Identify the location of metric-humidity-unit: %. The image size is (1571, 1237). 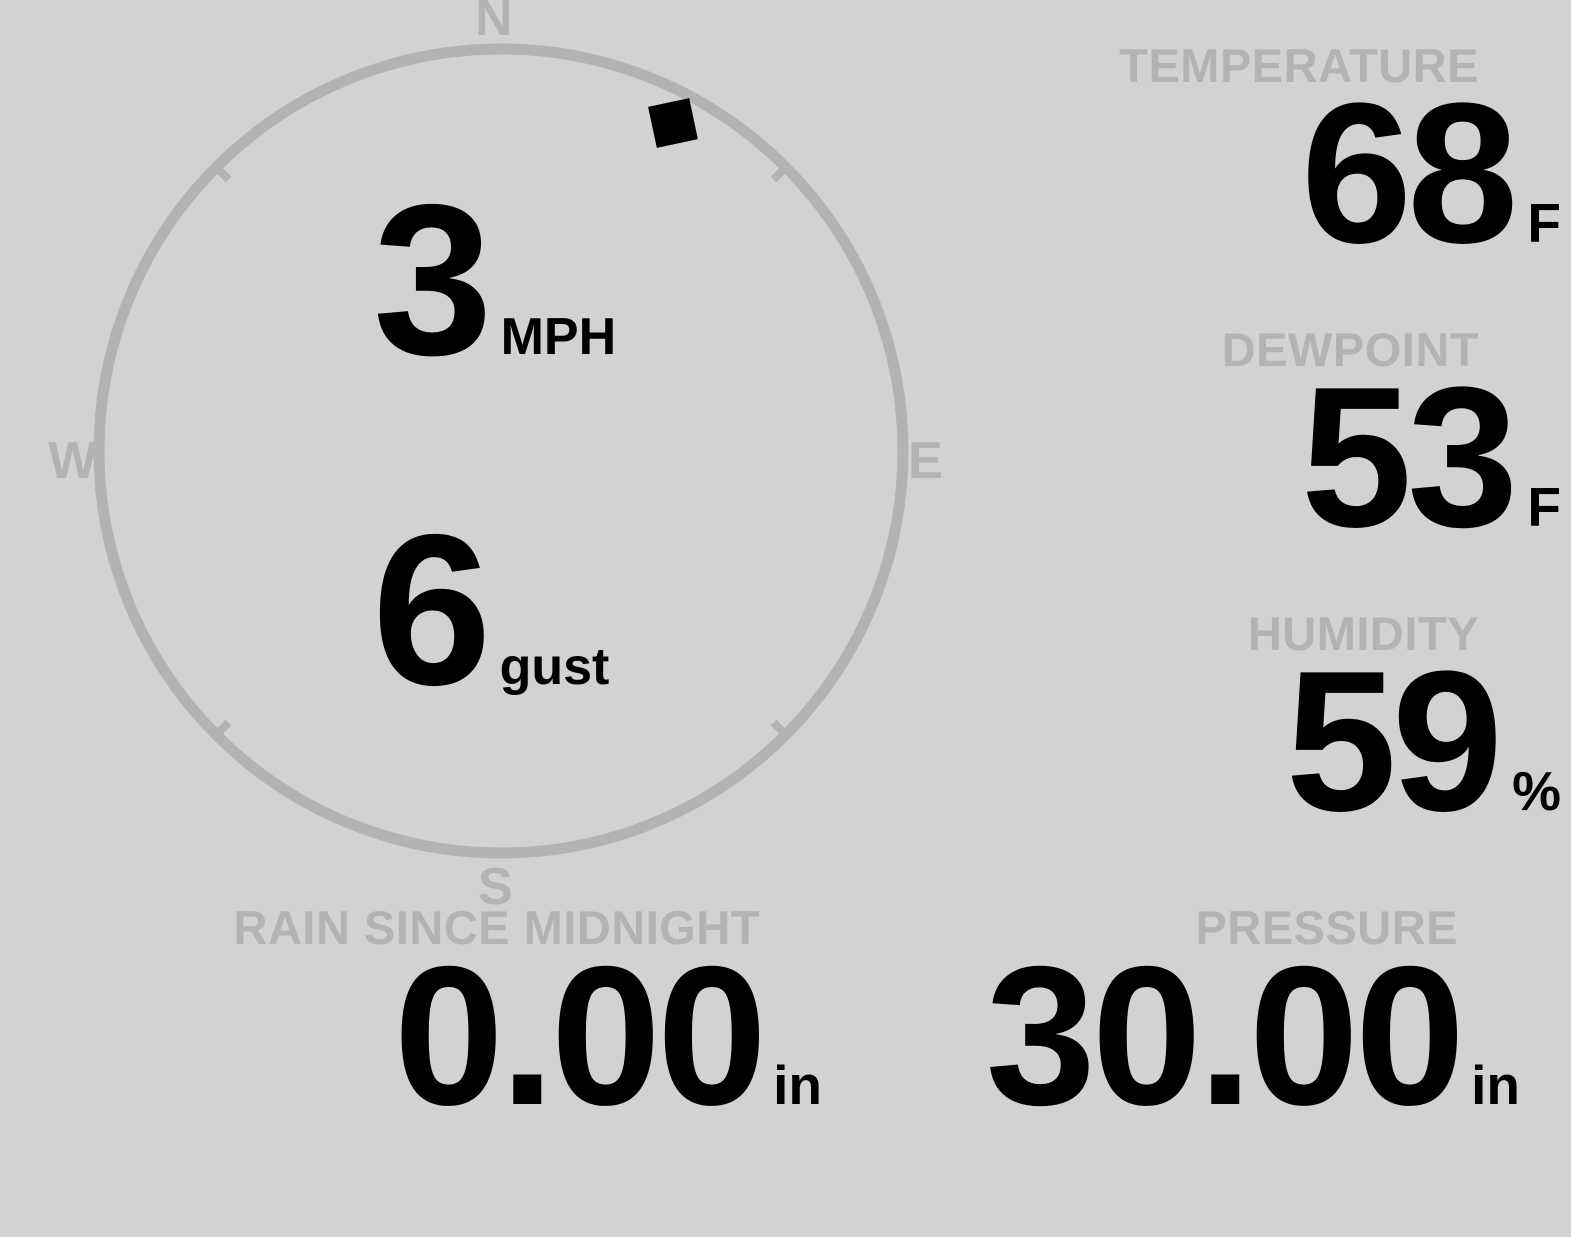
(1536, 791).